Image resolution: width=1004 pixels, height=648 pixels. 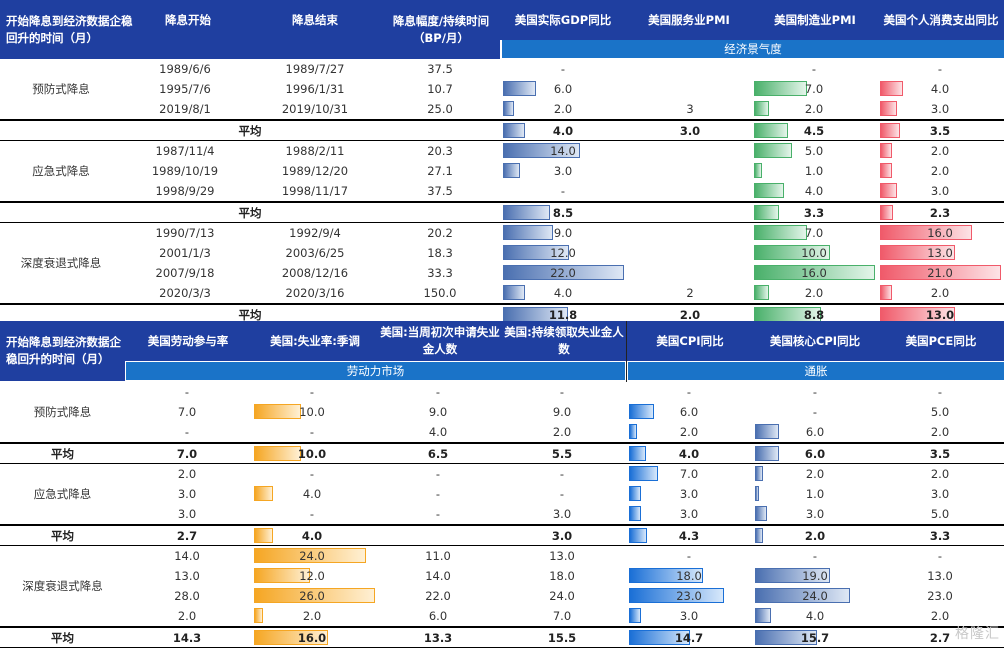 What do you see at coordinates (185, 151) in the screenshot?
I see `top-row-start: 1987/11/4` at bounding box center [185, 151].